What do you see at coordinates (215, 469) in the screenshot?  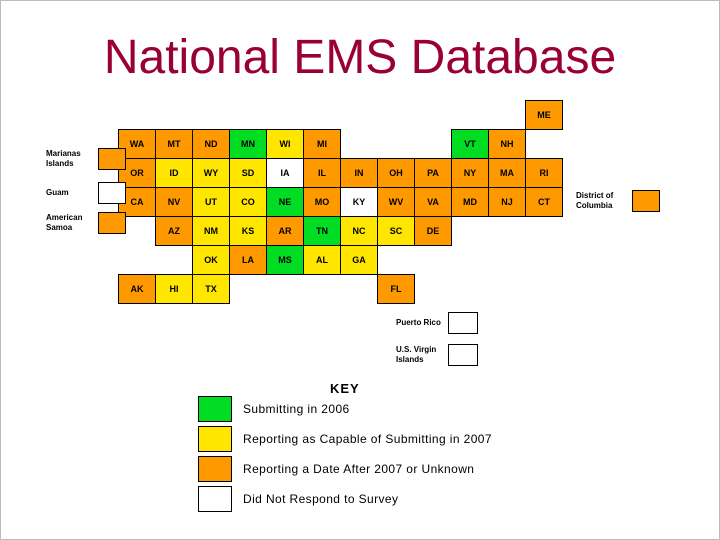 I see `legend-swatch-orange` at bounding box center [215, 469].